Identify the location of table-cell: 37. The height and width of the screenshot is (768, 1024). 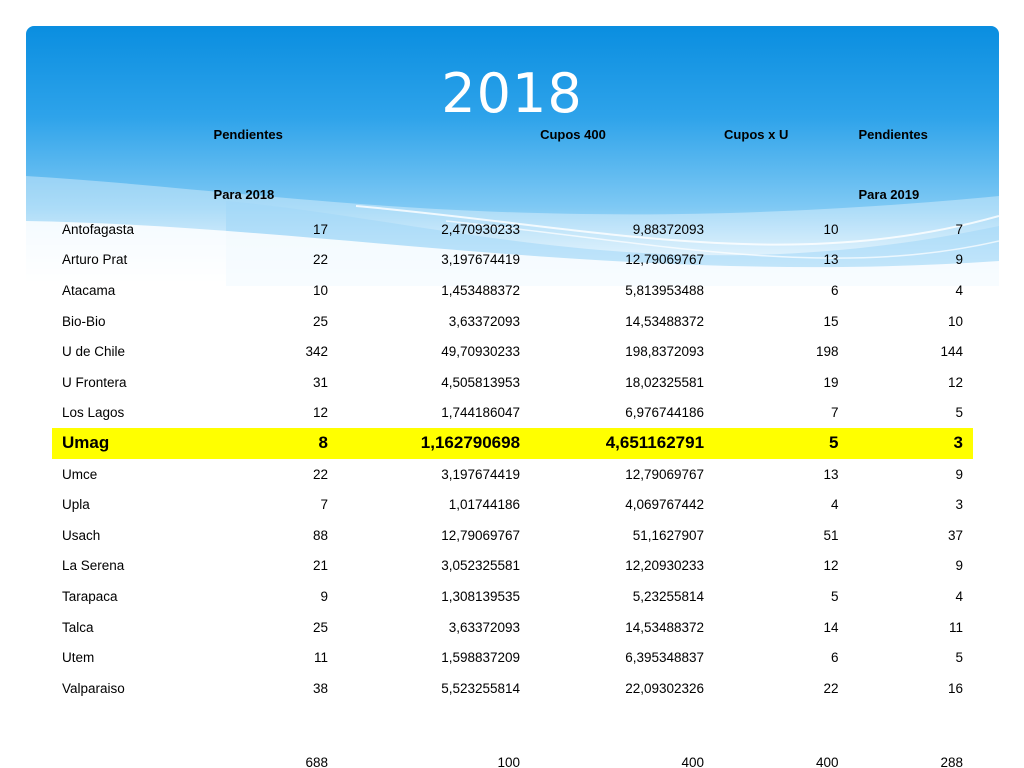
(955, 535).